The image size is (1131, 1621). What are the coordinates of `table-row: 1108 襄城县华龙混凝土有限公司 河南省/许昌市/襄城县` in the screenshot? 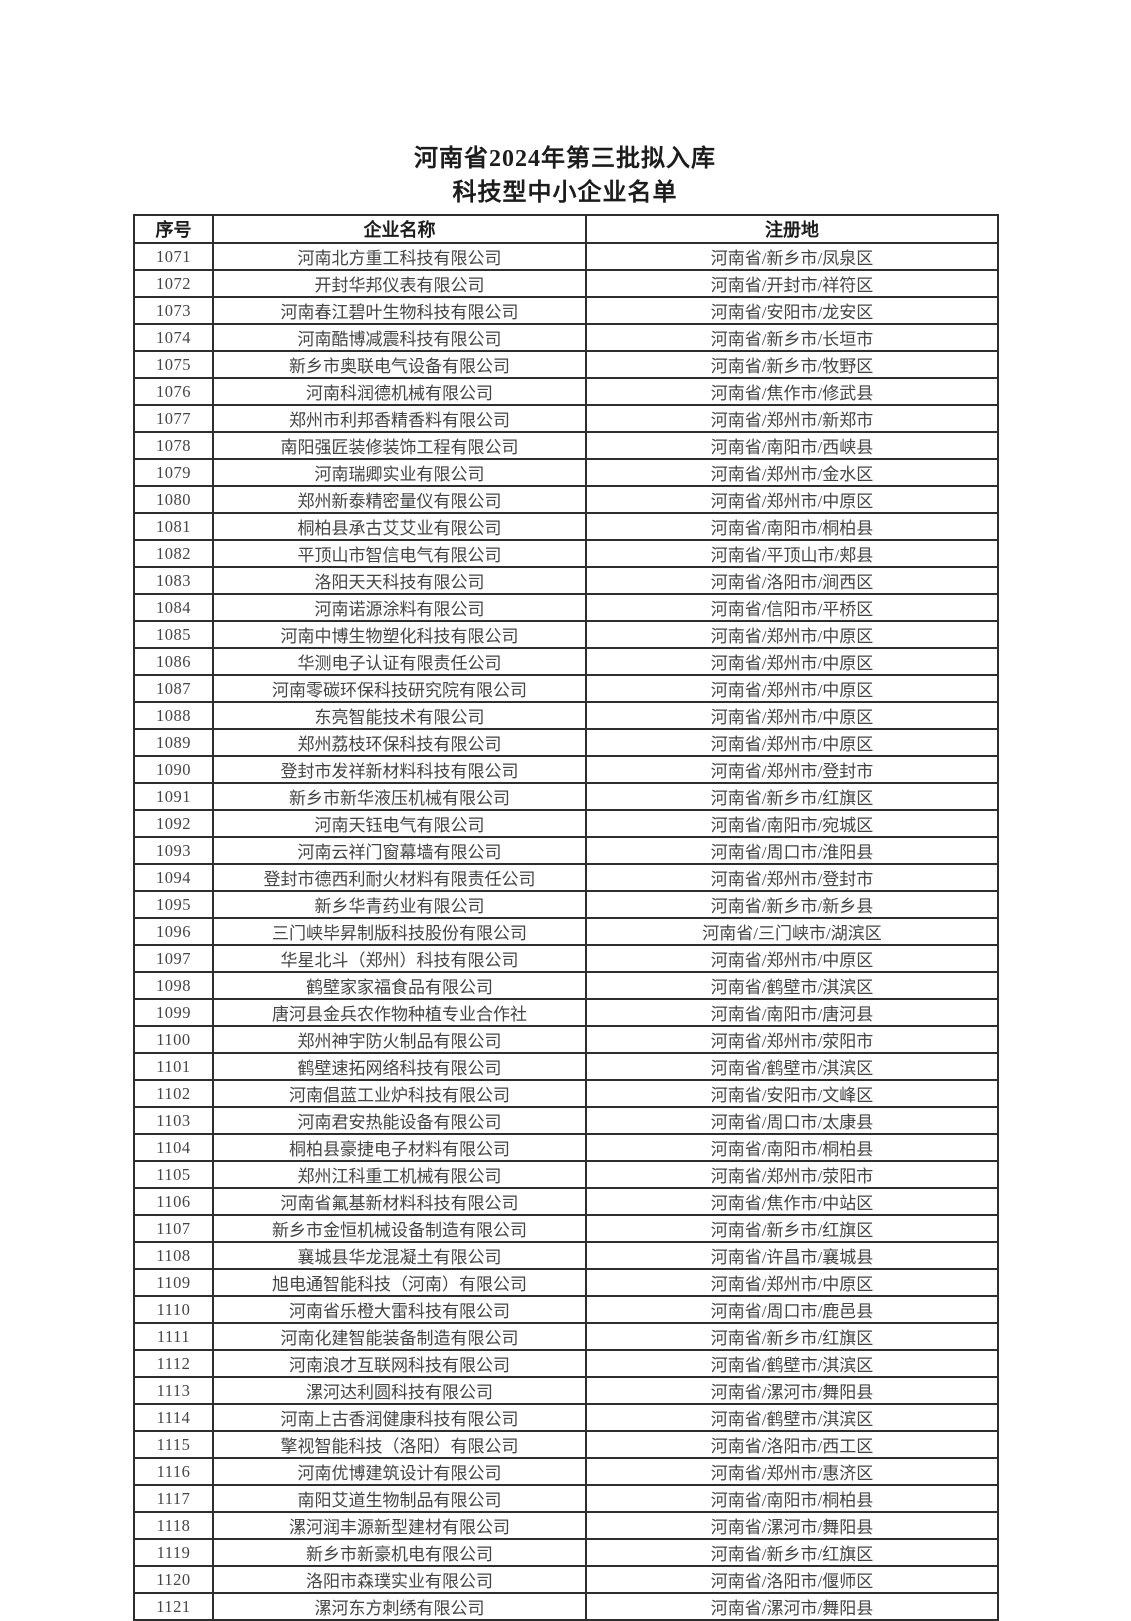 It's located at (566, 1255).